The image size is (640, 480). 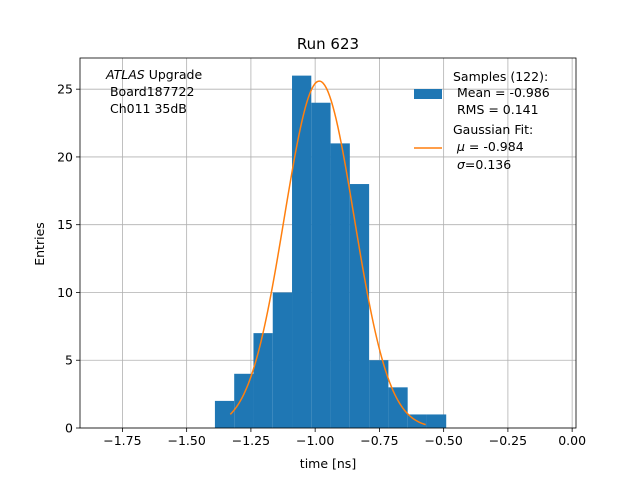 I want to click on y-tick-label: 20, so click(x=65, y=156).